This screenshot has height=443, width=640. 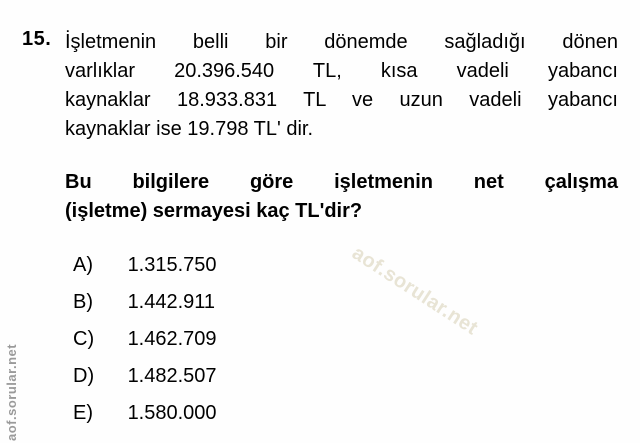 What do you see at coordinates (189, 129) in the screenshot?
I see `question-body-line: kaynaklar ise 19.798 TL' dir.` at bounding box center [189, 129].